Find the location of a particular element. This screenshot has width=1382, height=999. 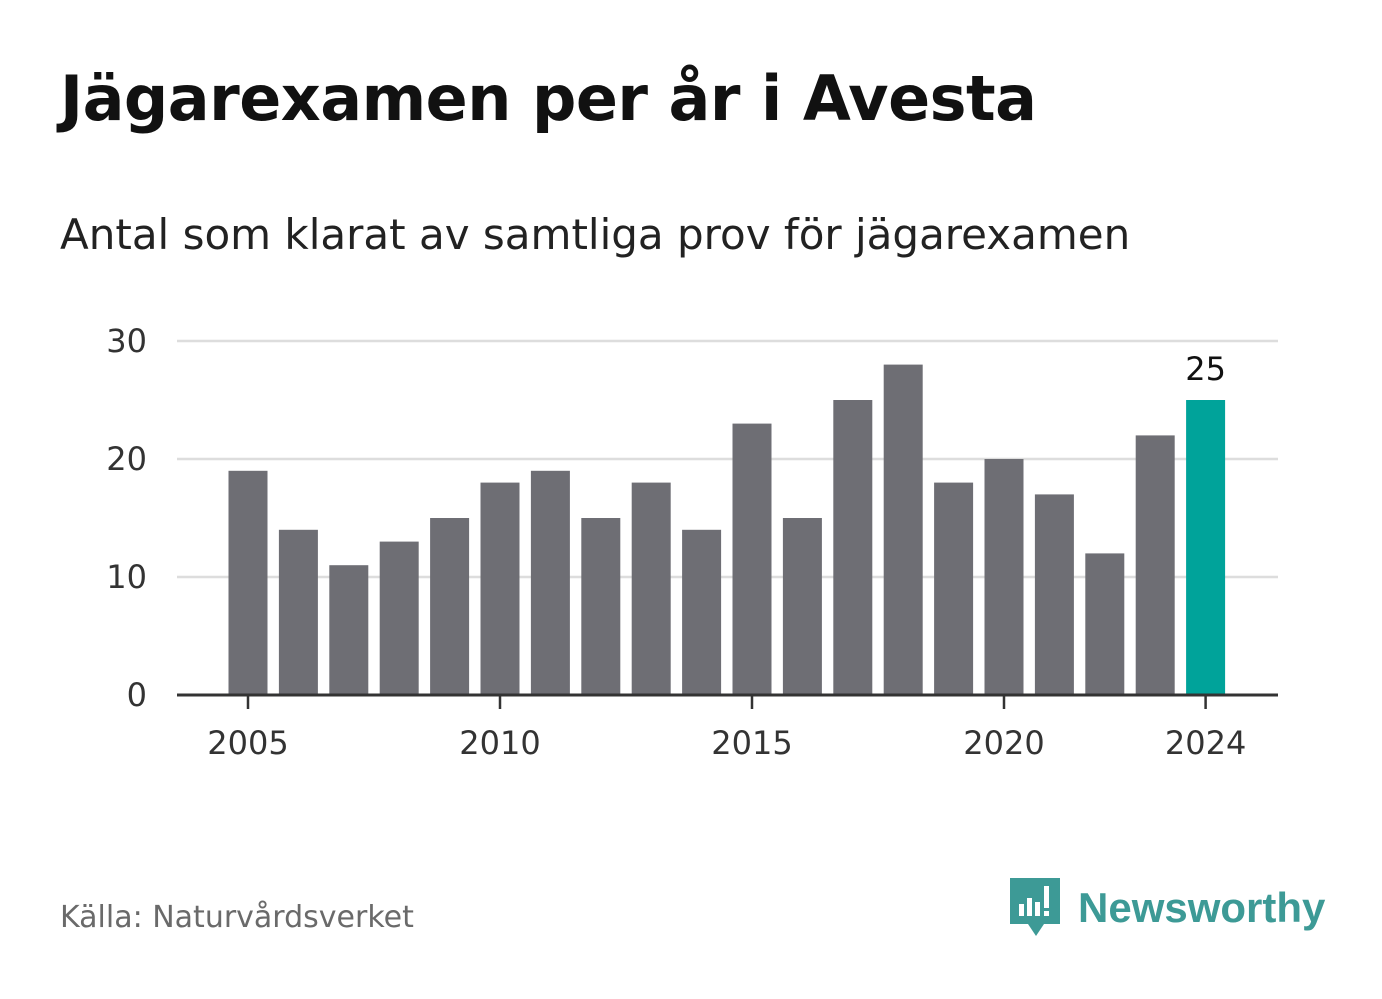

chart-title: Jägarexamen per år i Avesta is located at coordinates (548, 98).